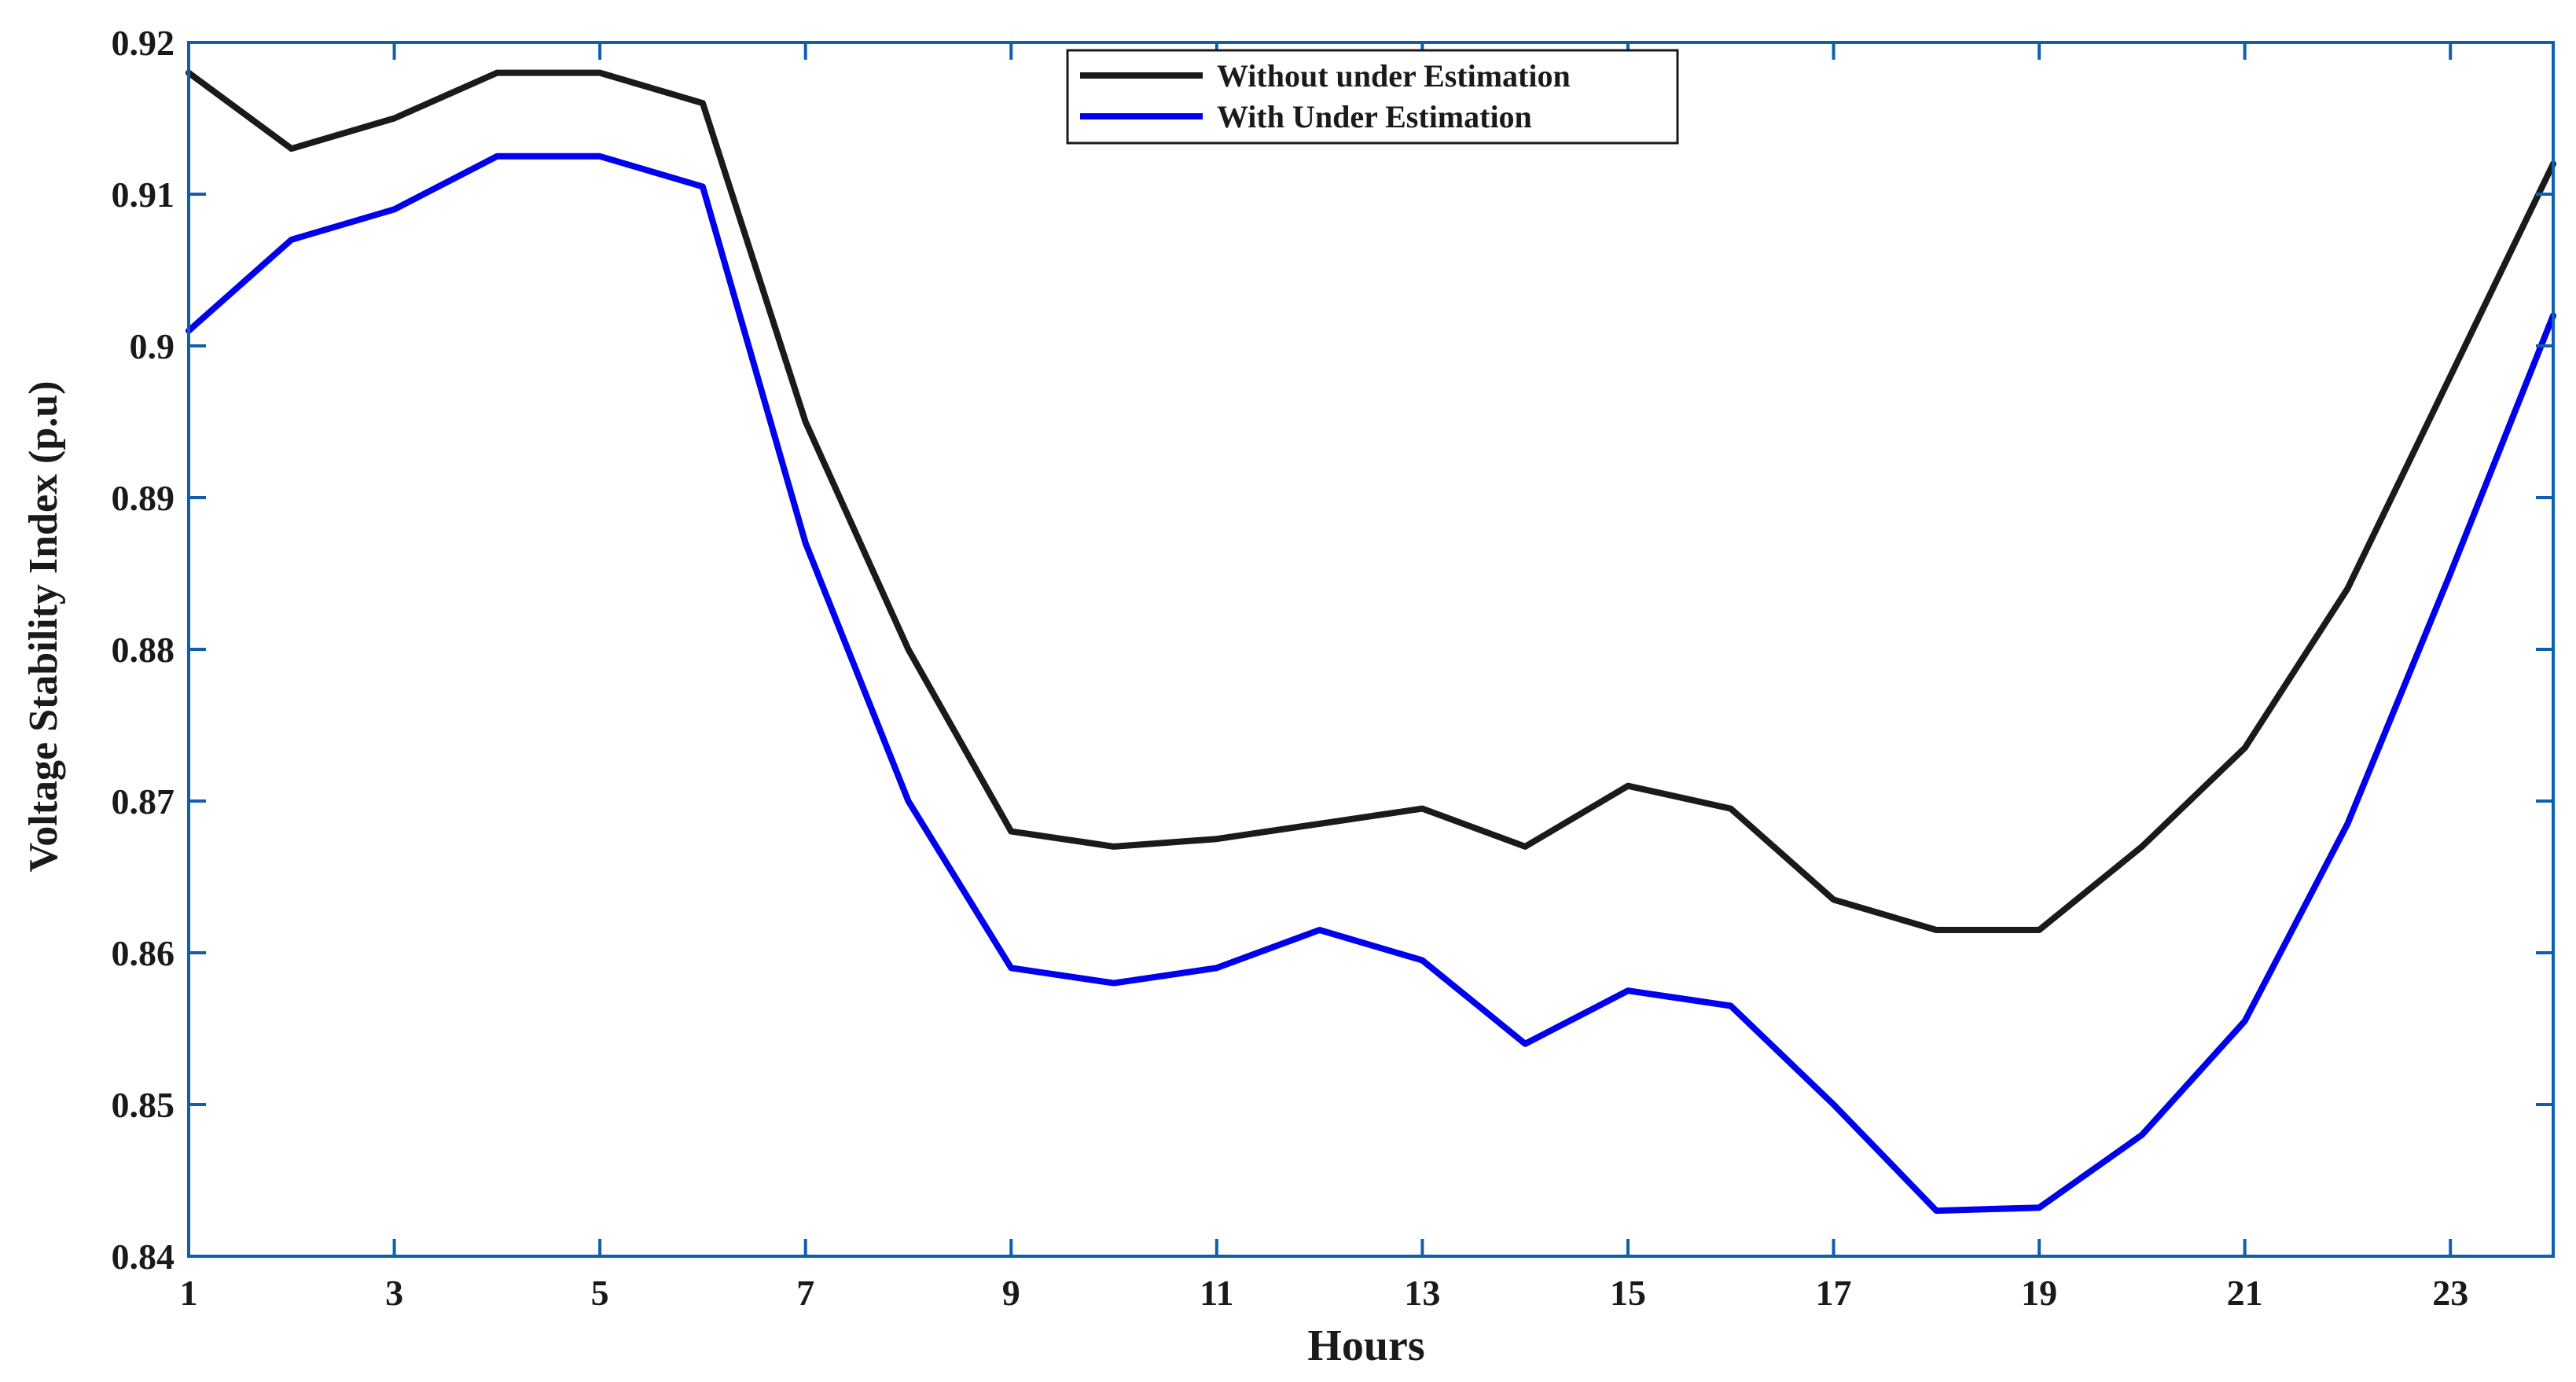 Image resolution: width=2576 pixels, height=1382 pixels. What do you see at coordinates (143, 498) in the screenshot?
I see `y-tick-label: 0.89` at bounding box center [143, 498].